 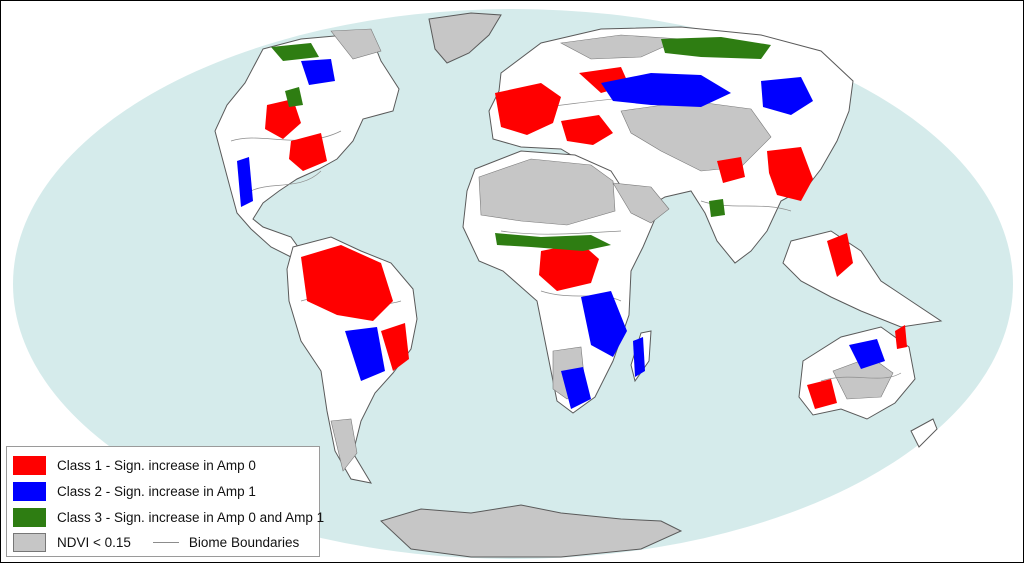 What do you see at coordinates (344, 445) in the screenshot?
I see `patagonia` at bounding box center [344, 445].